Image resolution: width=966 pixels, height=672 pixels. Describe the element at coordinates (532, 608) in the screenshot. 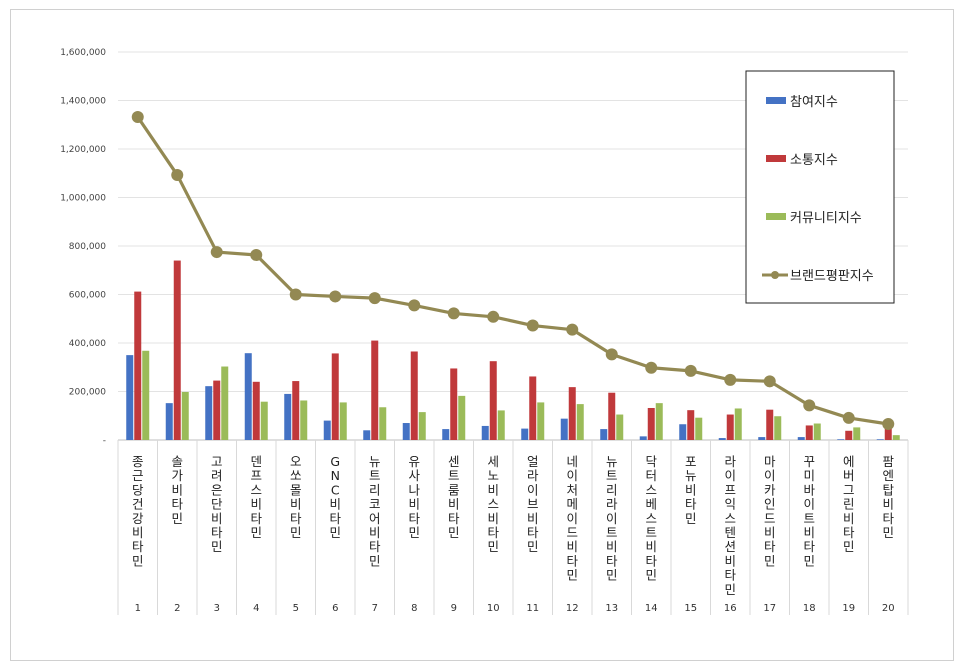

I see `category-index: 11` at that location.